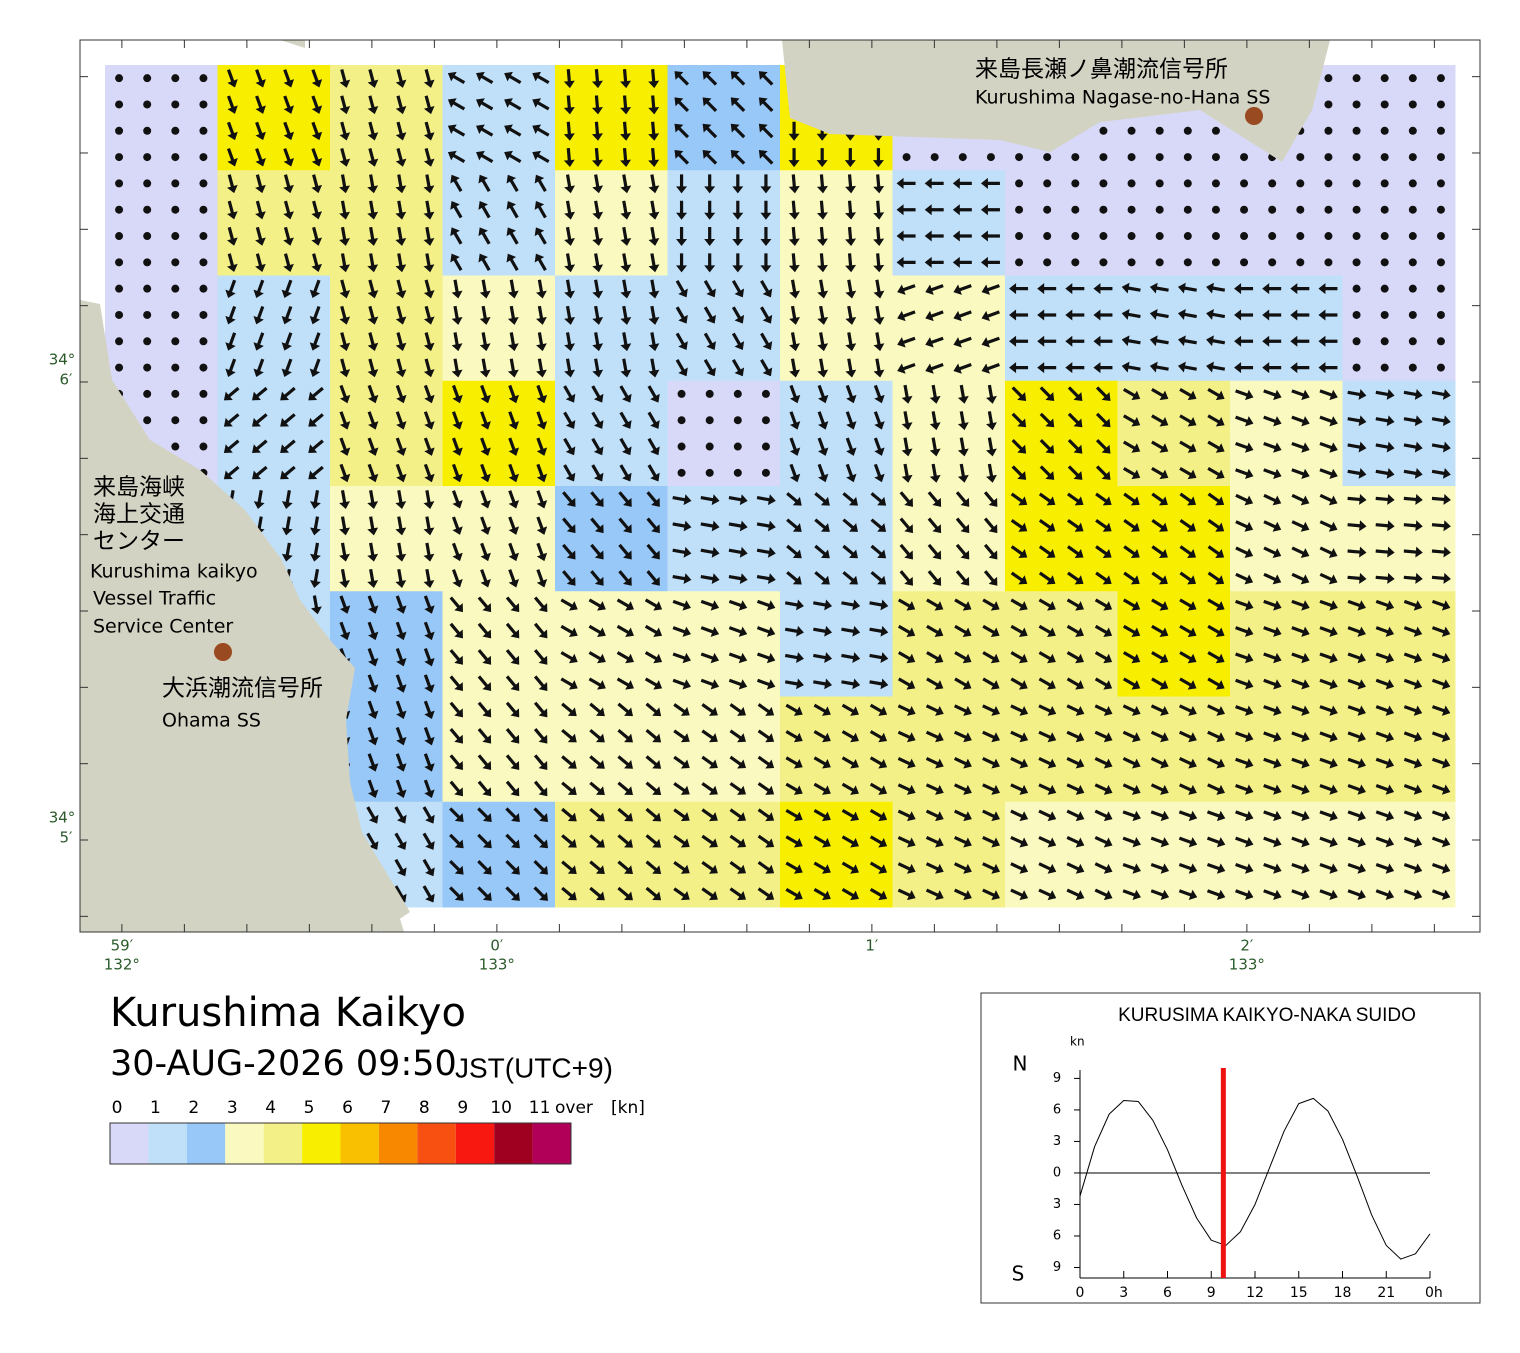 Image resolution: width=1520 pixels, height=1353 pixels. Describe the element at coordinates (377, 1131) in the screenshot. I see `legend: 0 1 2 3 4 5 6 7 8 9 10 11 over [kn]` at that location.